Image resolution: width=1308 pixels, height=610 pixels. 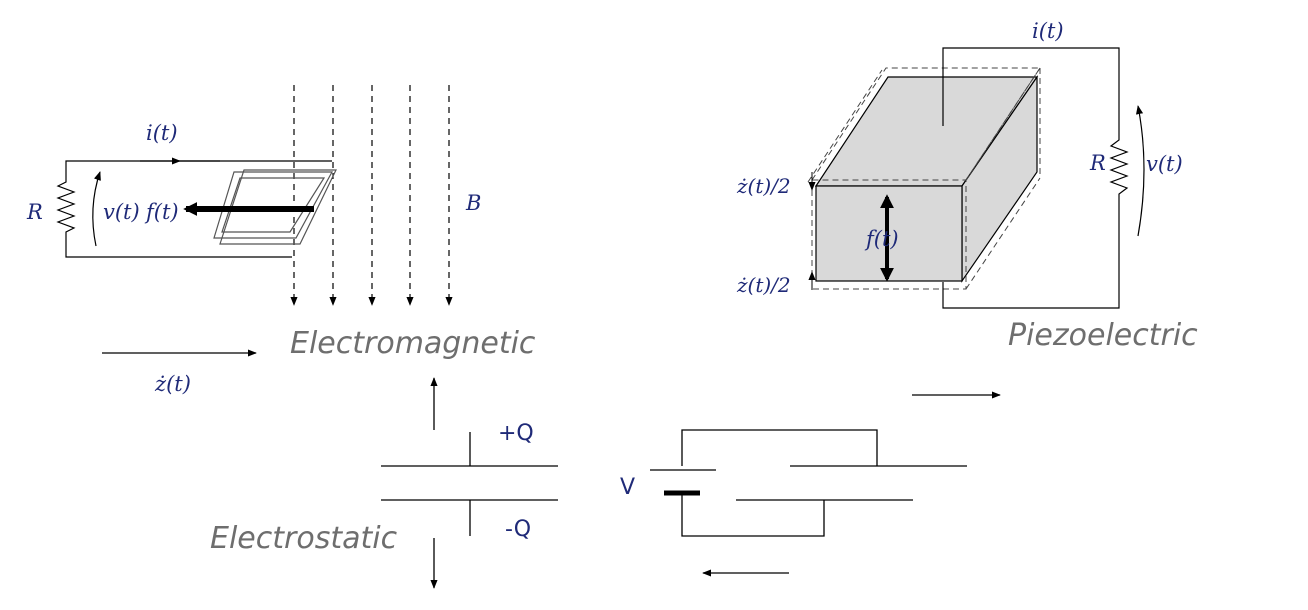 I want to click on battery-voltage-label: V, so click(x=627, y=487).